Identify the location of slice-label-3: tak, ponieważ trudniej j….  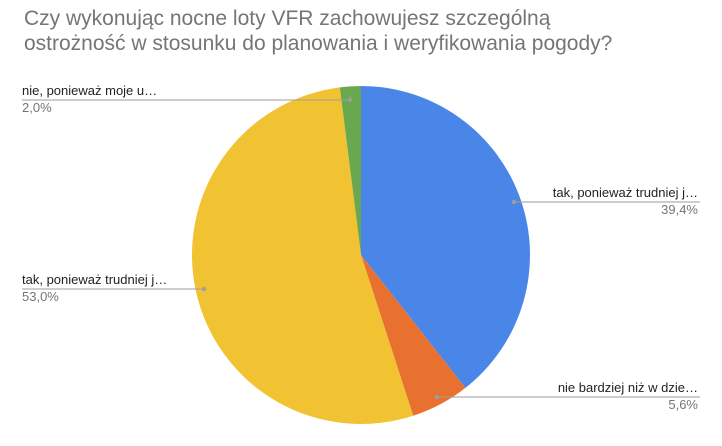
(94, 279).